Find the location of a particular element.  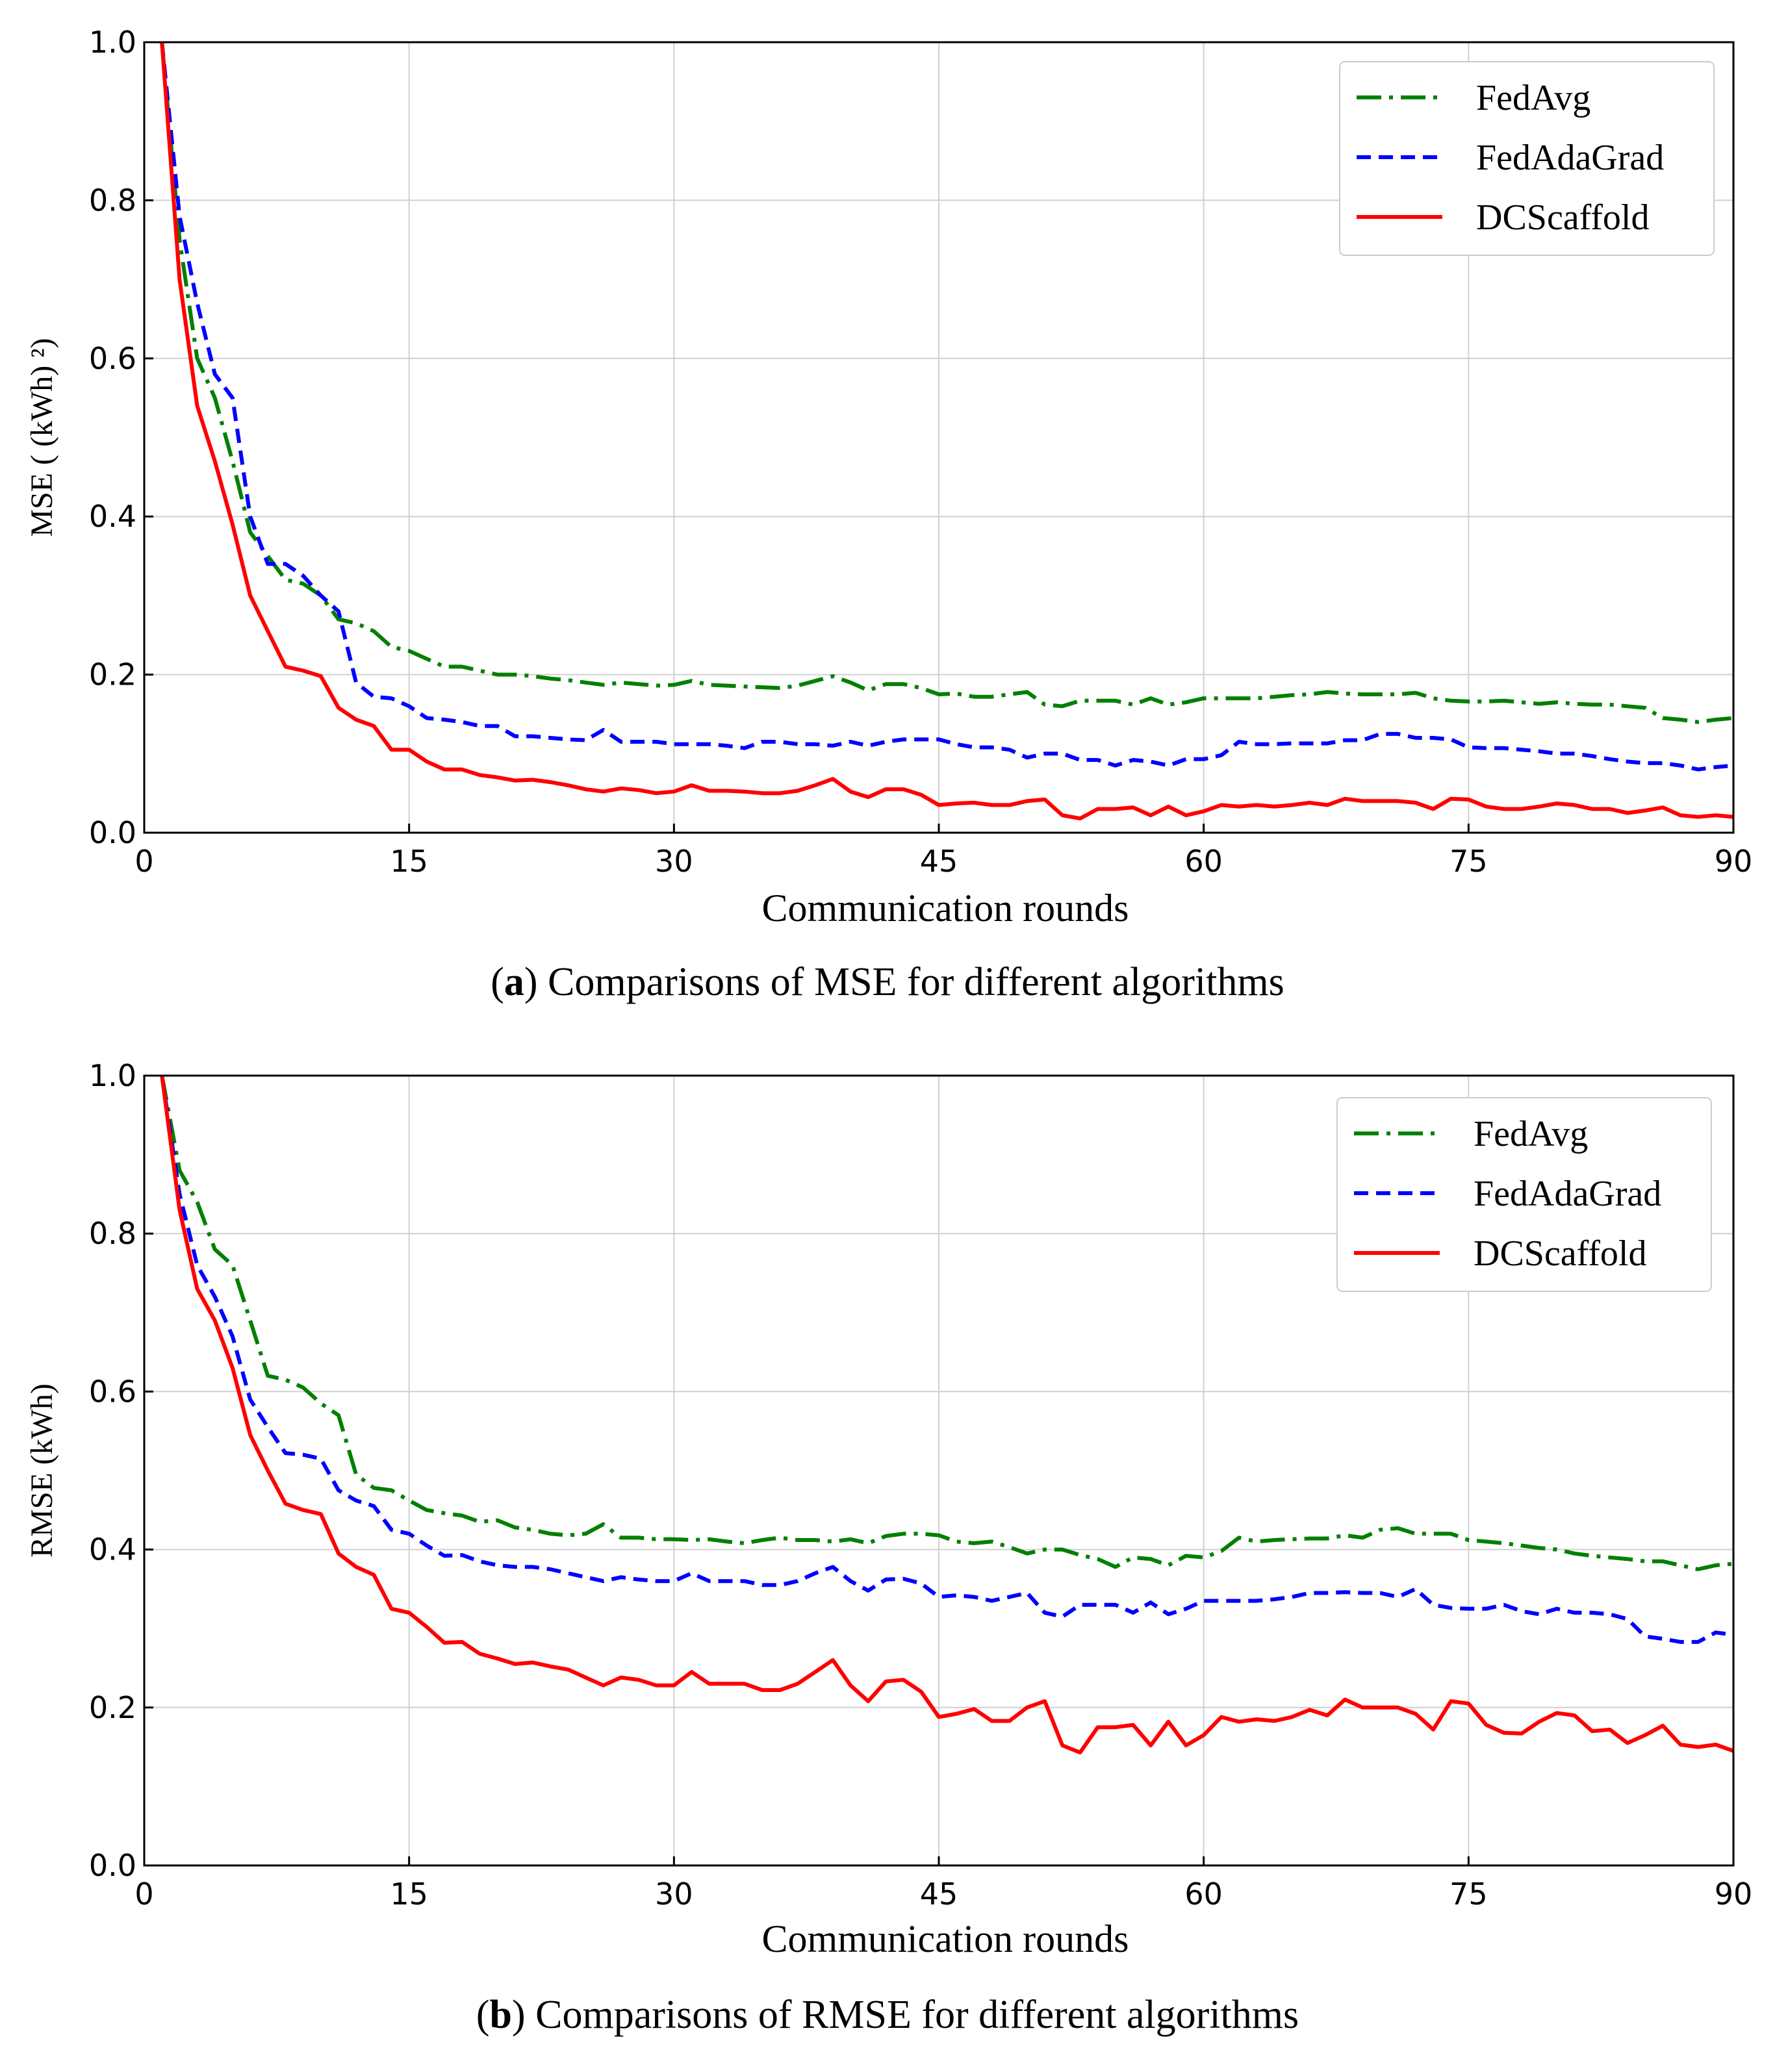

y-axis-title: RMSE (kWh) is located at coordinates (42, 1471).